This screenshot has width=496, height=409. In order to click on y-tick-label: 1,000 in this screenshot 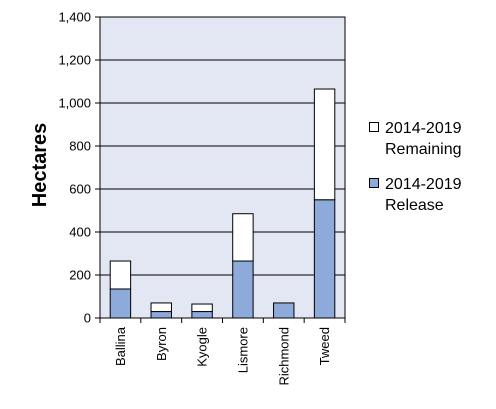, I will do `click(74, 103)`.